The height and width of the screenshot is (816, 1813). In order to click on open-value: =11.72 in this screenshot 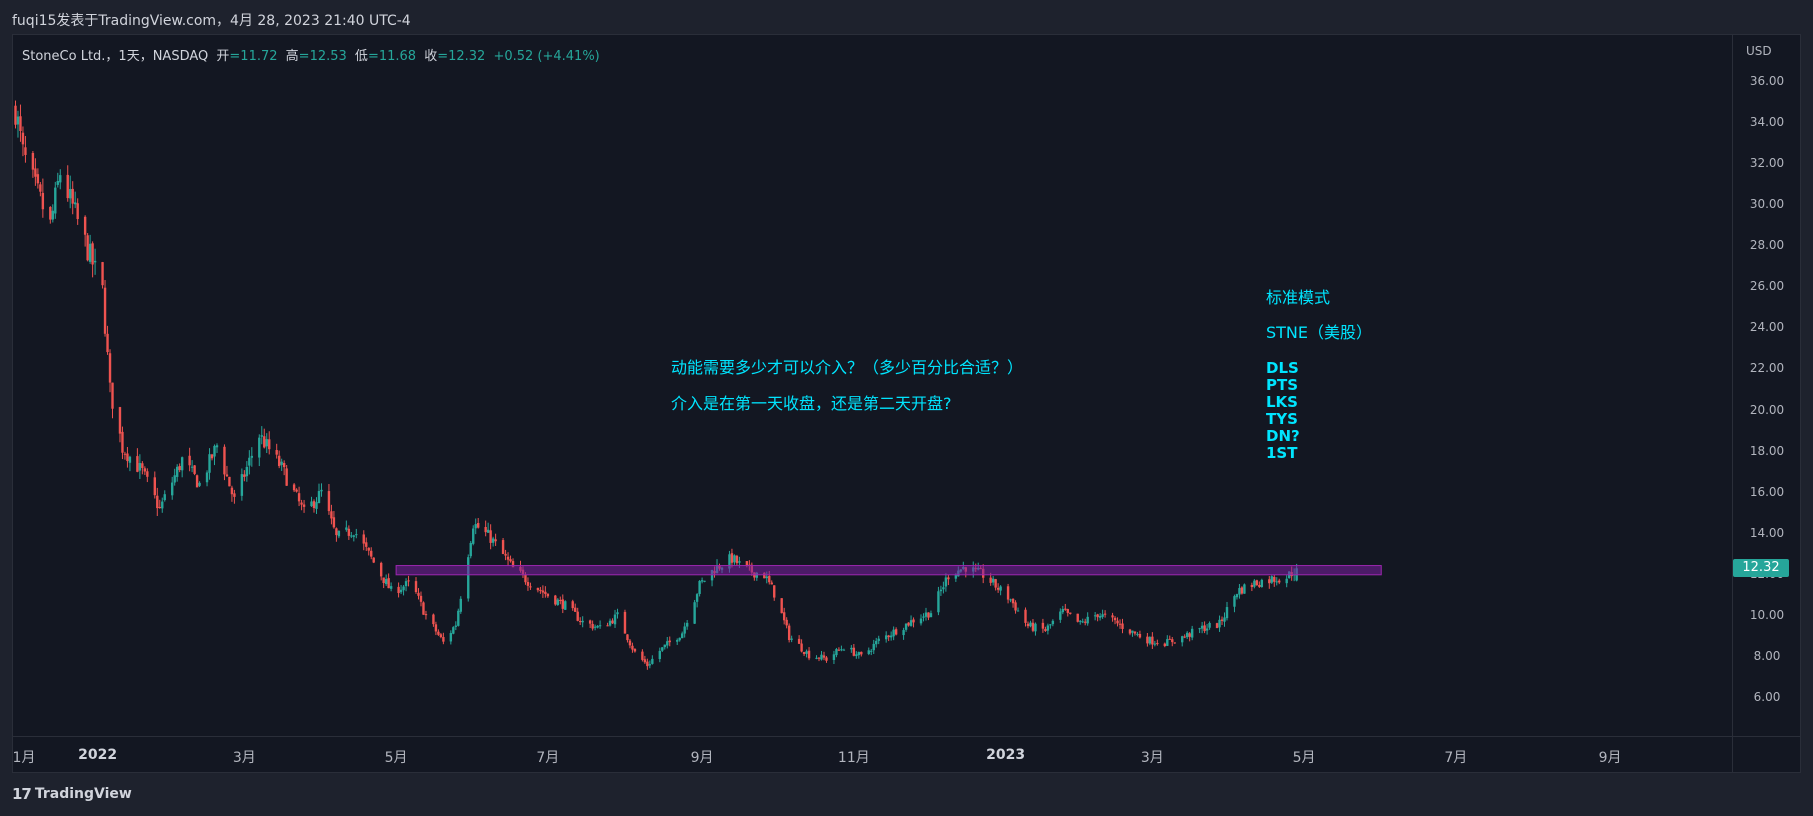, I will do `click(253, 56)`.